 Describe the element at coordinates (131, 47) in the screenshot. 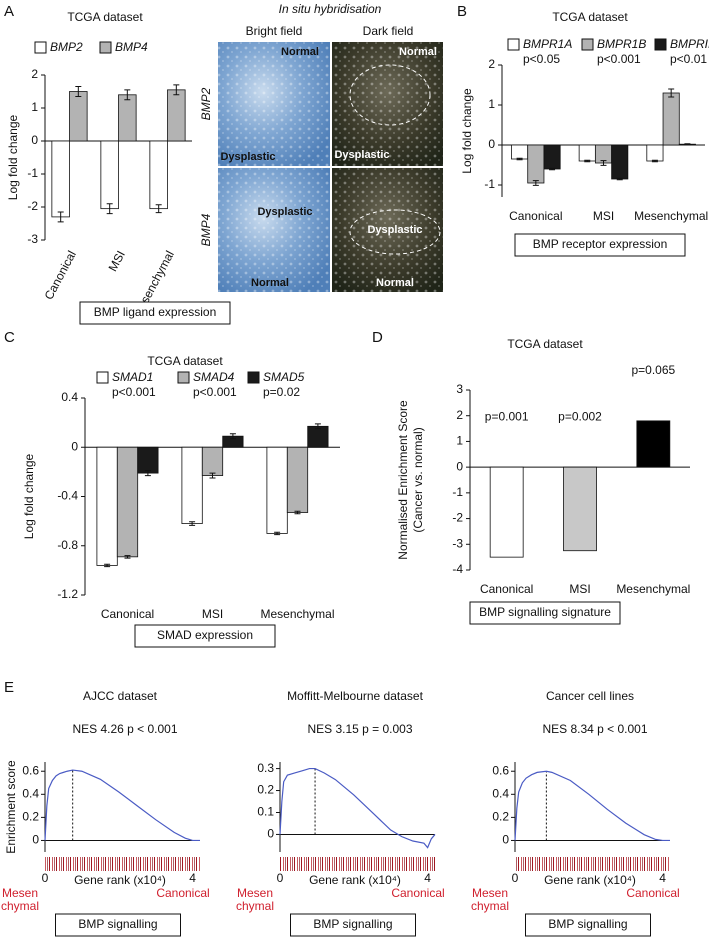

I see `legend-label: BMP4` at that location.